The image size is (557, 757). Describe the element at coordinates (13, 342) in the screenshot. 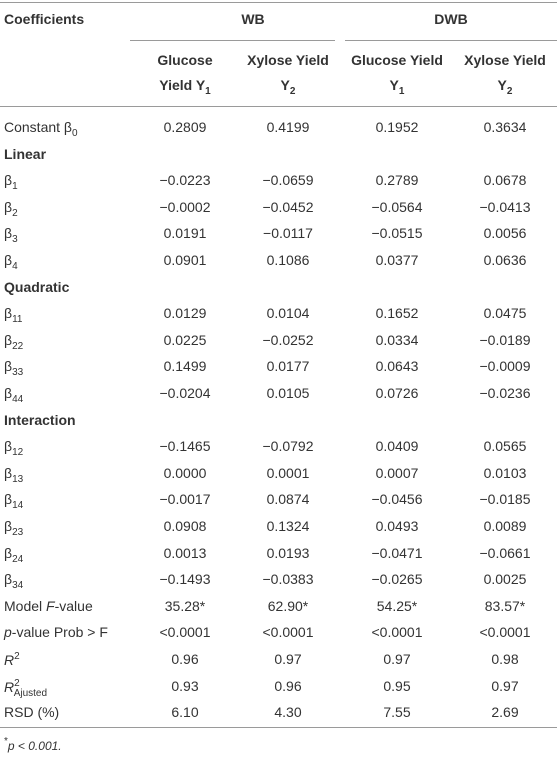

I see `row-label: β22` at that location.